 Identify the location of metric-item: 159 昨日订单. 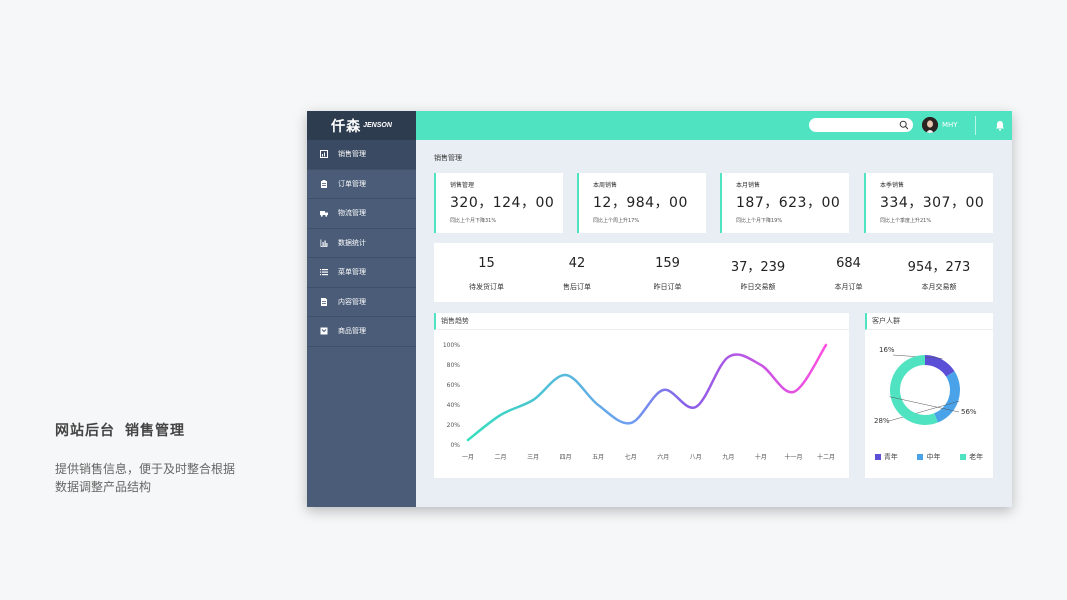
(667, 272).